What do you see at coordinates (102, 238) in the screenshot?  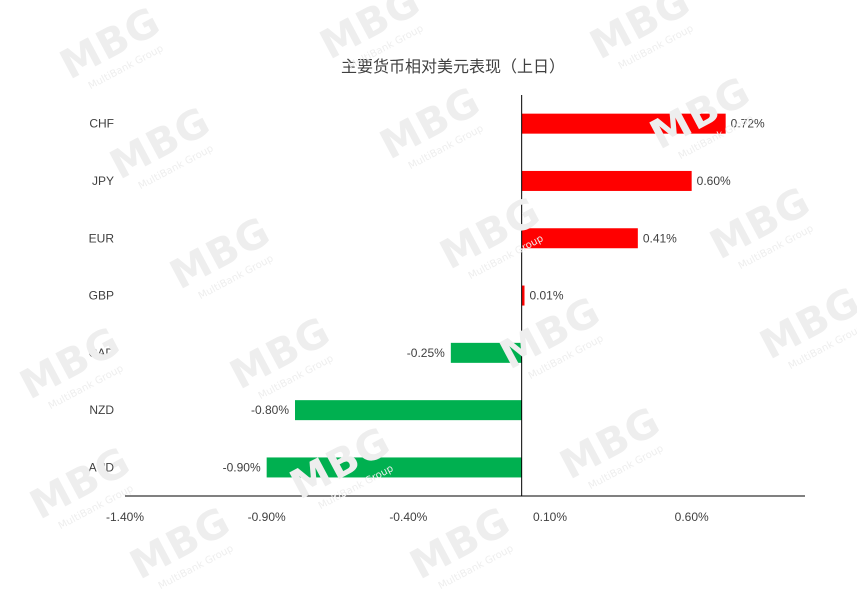 I see `category-label: EUR` at bounding box center [102, 238].